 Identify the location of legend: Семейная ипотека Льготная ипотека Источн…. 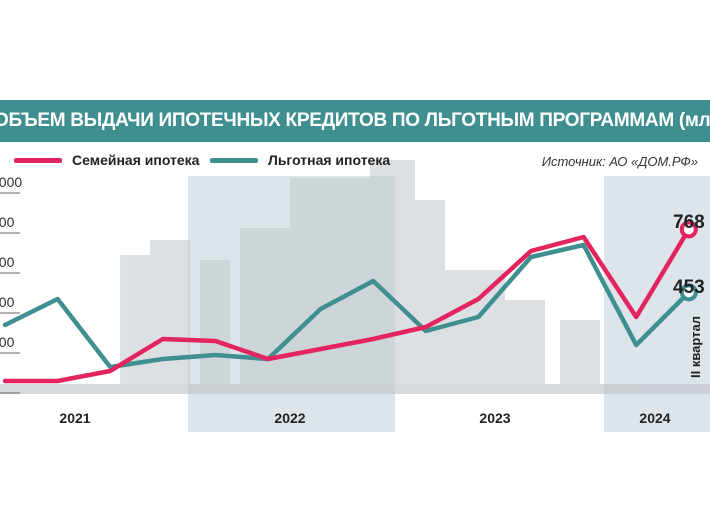
(355, 164).